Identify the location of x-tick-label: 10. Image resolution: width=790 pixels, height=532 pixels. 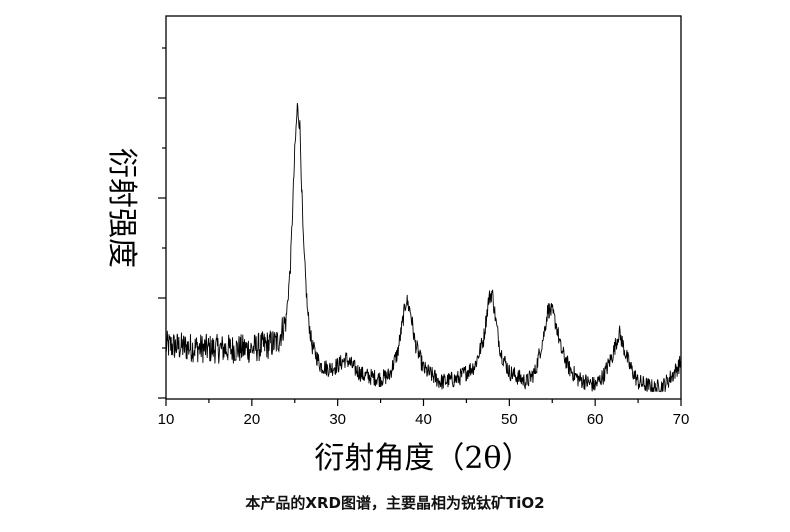
(166, 419).